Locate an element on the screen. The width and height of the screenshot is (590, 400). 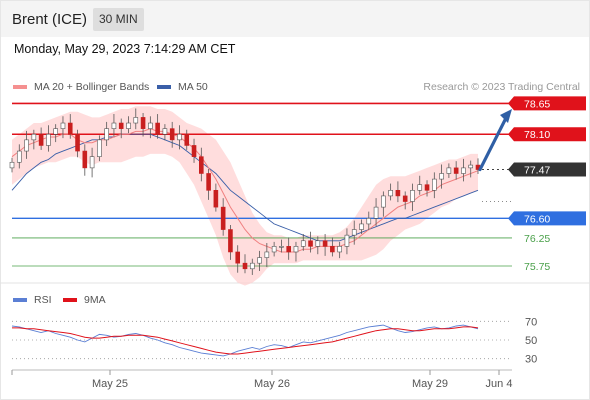
legend-rsi: RSI is located at coordinates (32, 300).